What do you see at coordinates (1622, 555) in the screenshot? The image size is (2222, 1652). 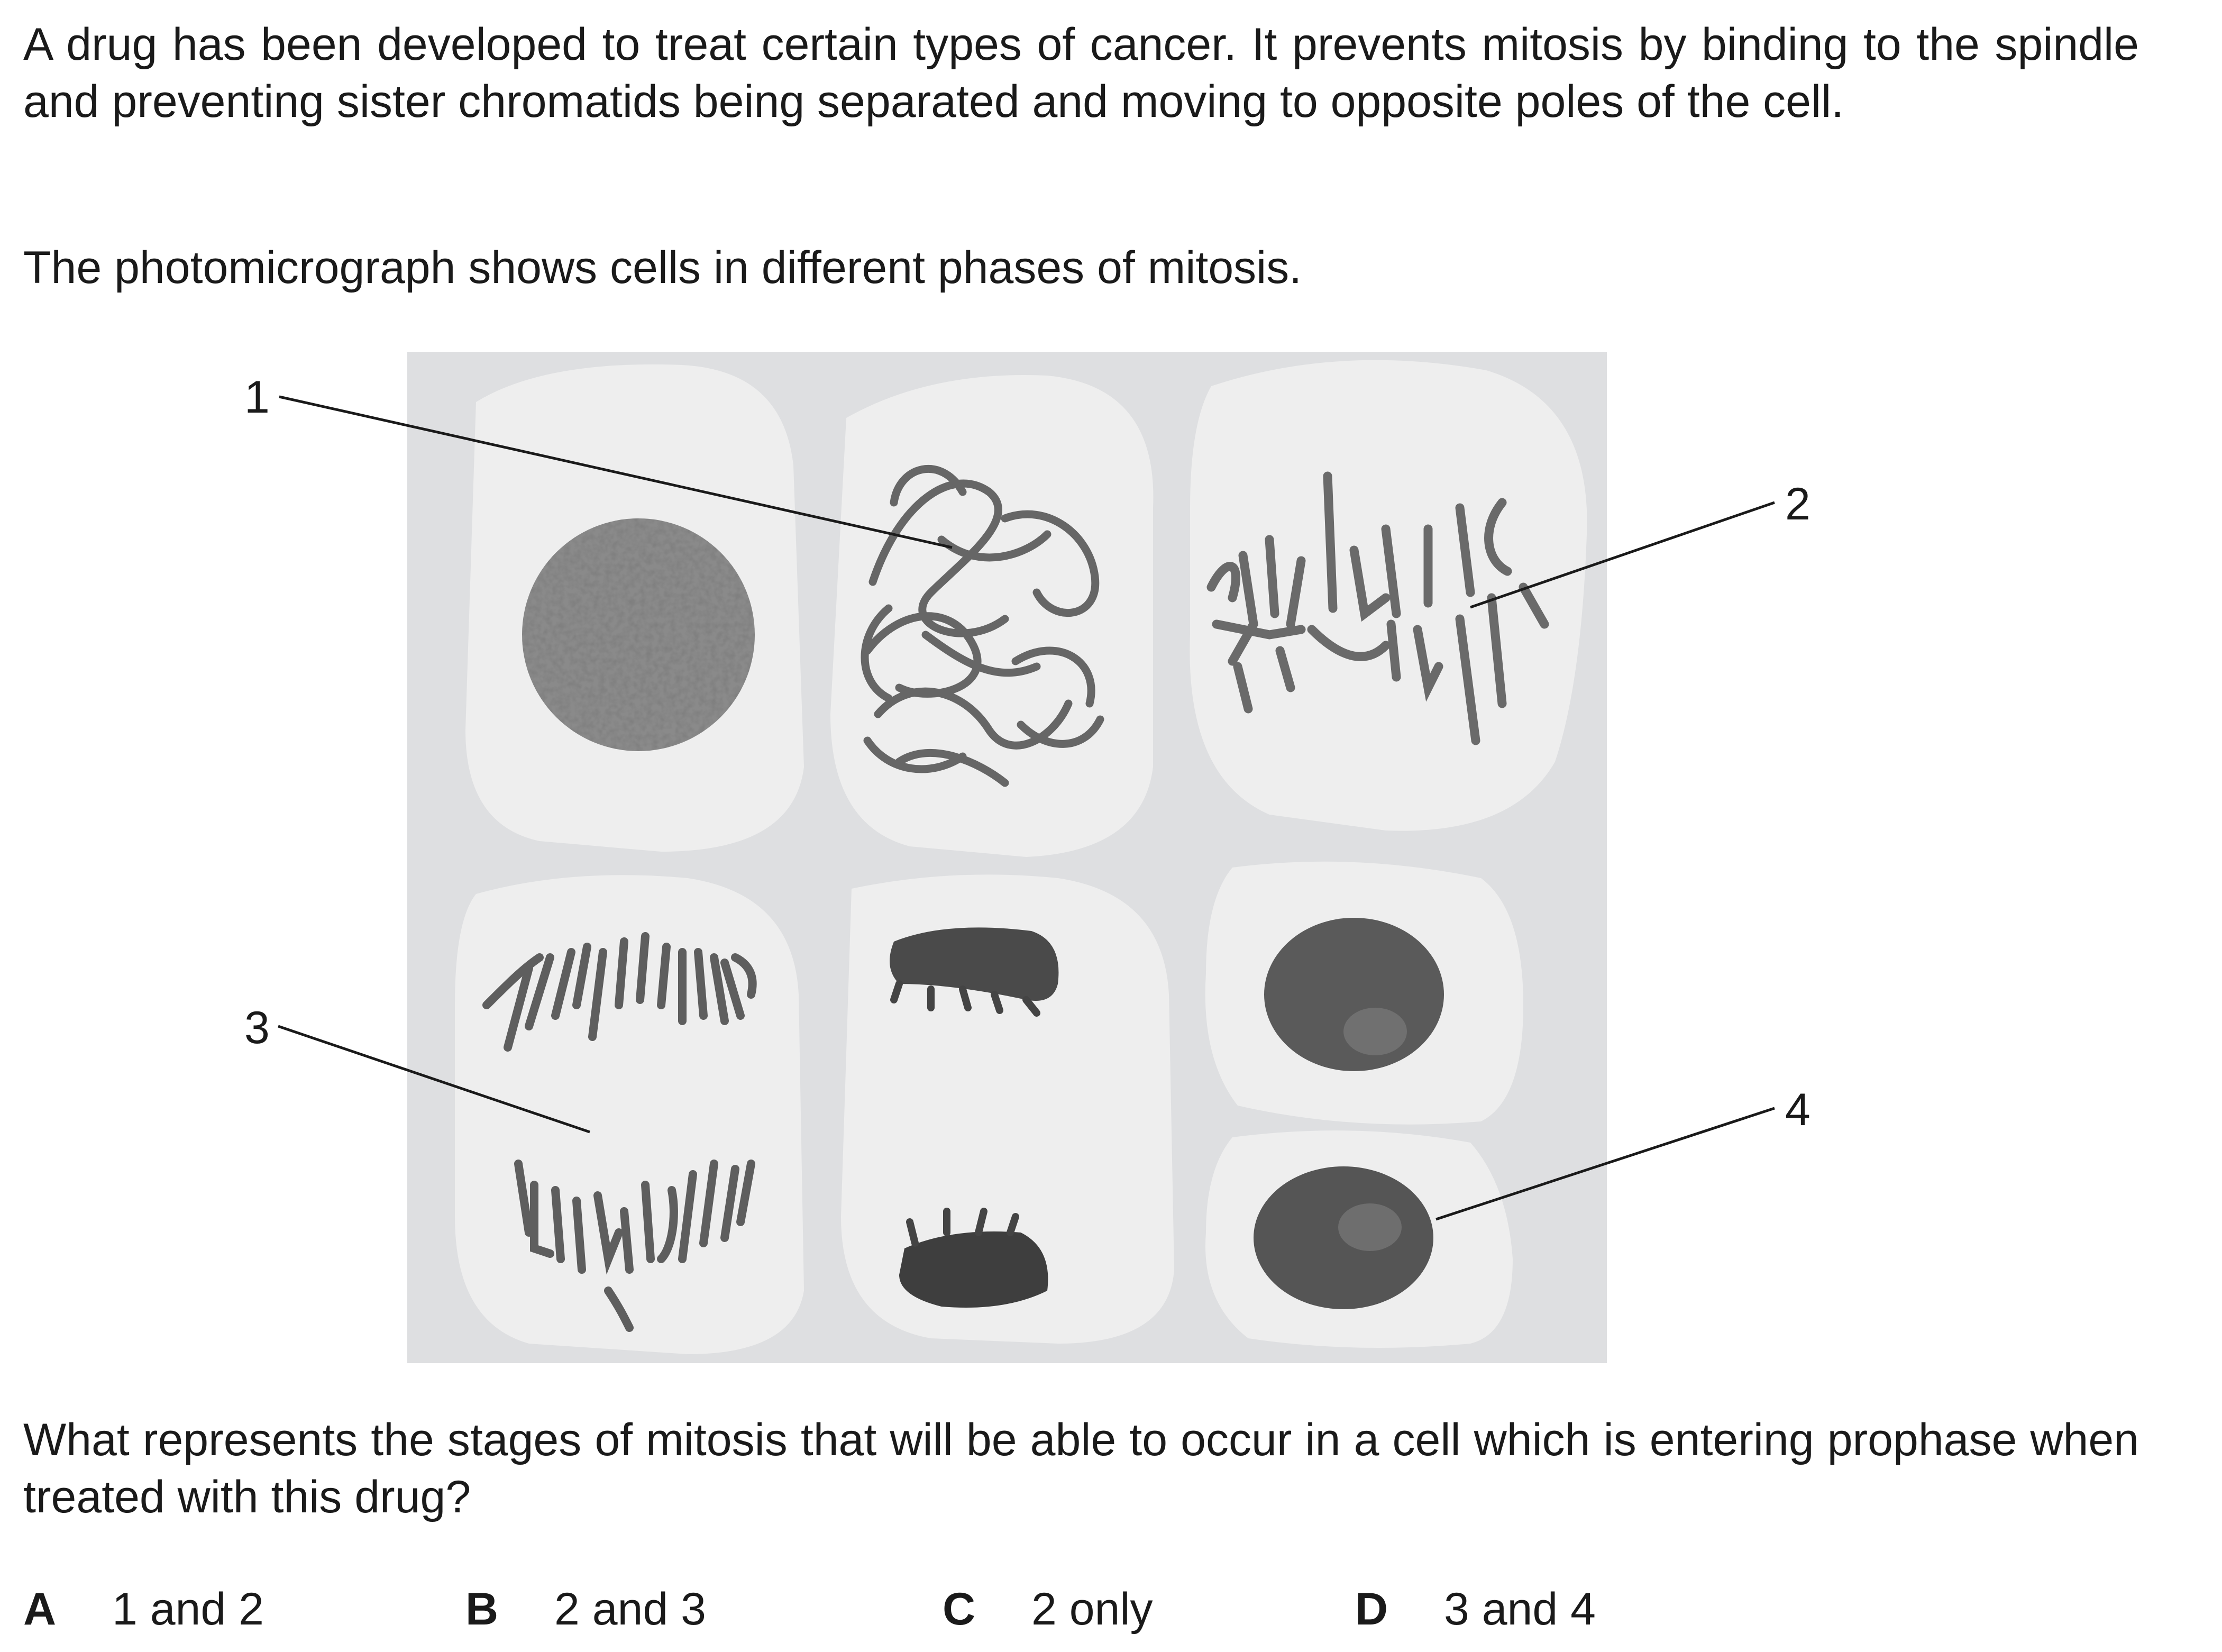 I see `label-2-leader` at bounding box center [1622, 555].